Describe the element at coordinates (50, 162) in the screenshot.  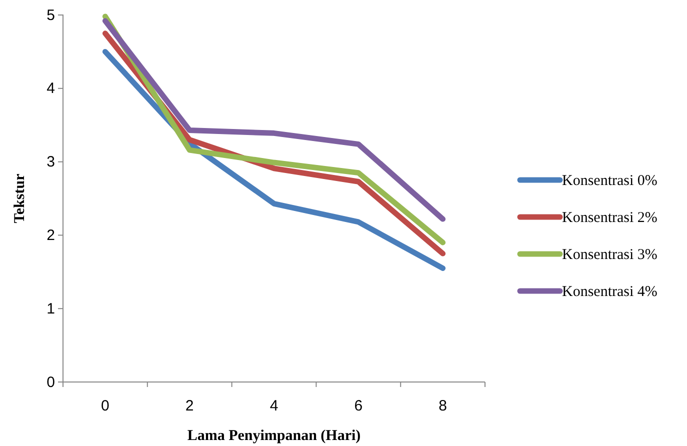
I see `y-tick-label: 3` at that location.